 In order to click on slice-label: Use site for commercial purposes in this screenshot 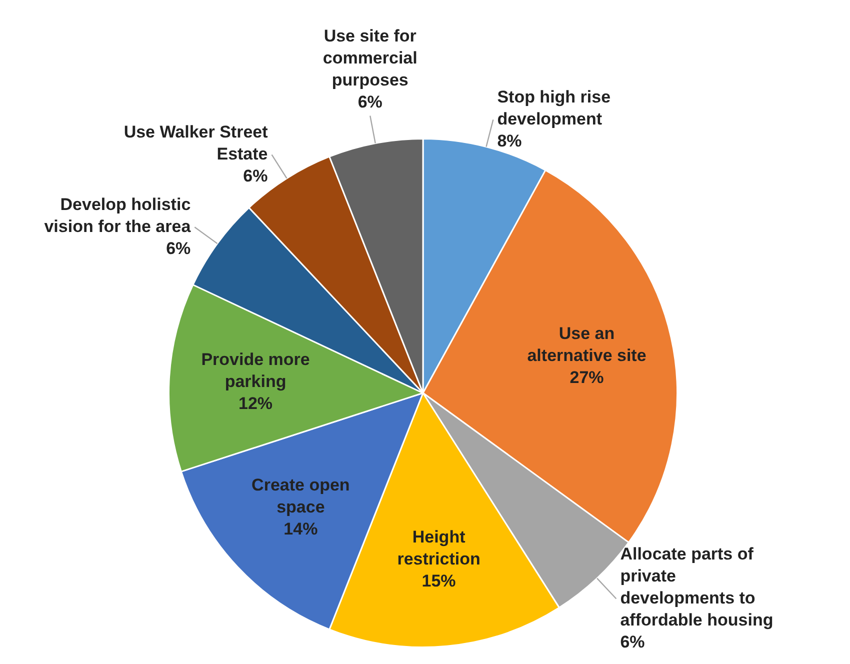, I will do `click(370, 58)`.